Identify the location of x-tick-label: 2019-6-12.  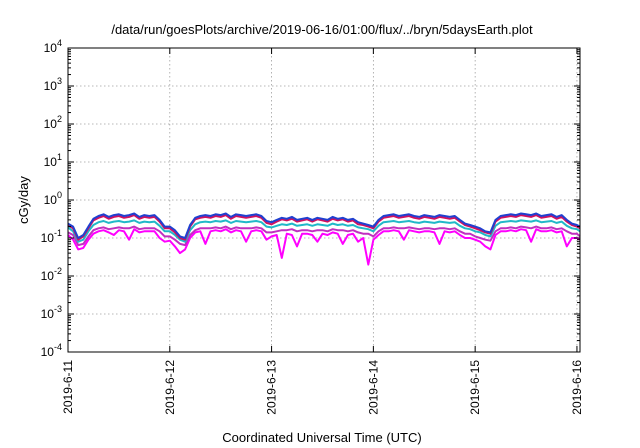
(170, 387).